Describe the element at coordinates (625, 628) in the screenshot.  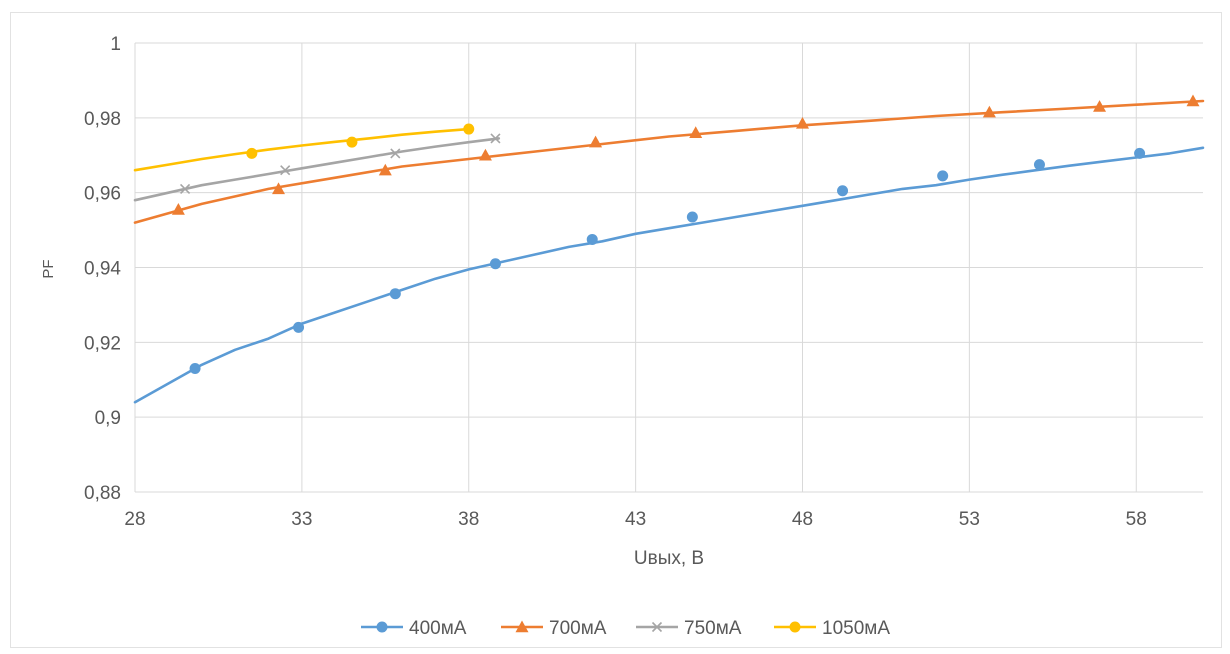
I see `legend: 400мА 700мА 750мА 1050мА` at that location.